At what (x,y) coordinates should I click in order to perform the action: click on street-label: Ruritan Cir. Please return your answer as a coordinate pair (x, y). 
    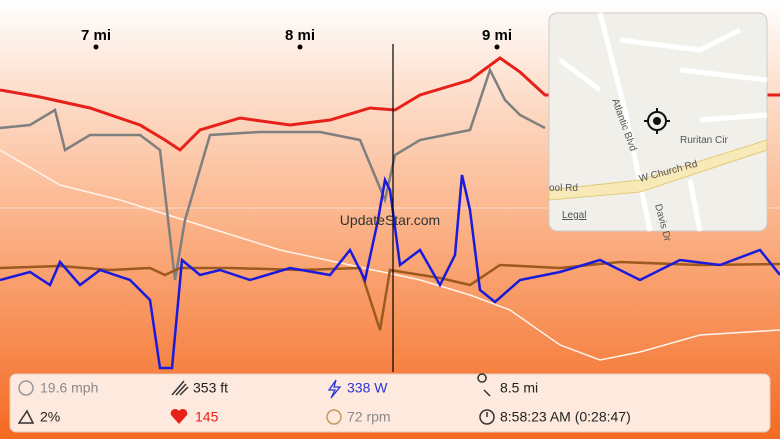
    Looking at the image, I should click on (704, 140).